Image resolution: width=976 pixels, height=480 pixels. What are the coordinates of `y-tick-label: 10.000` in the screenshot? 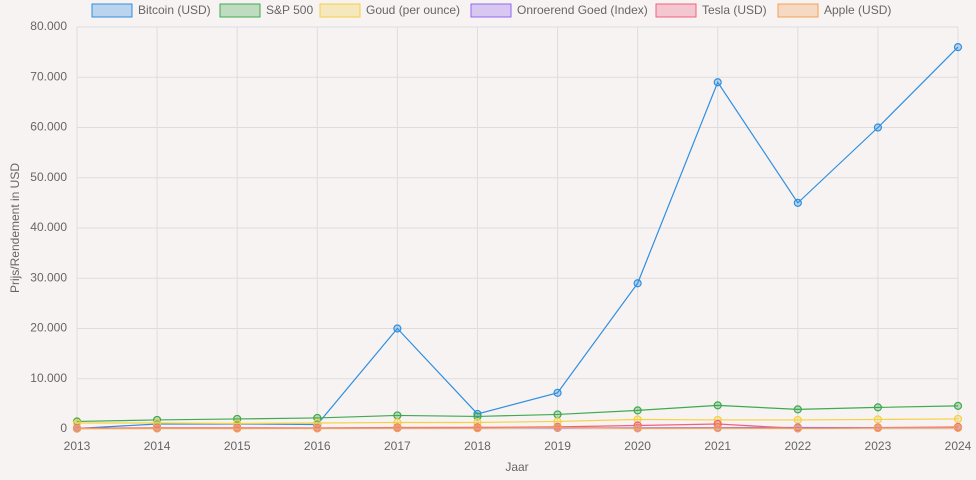 It's located at (48, 378).